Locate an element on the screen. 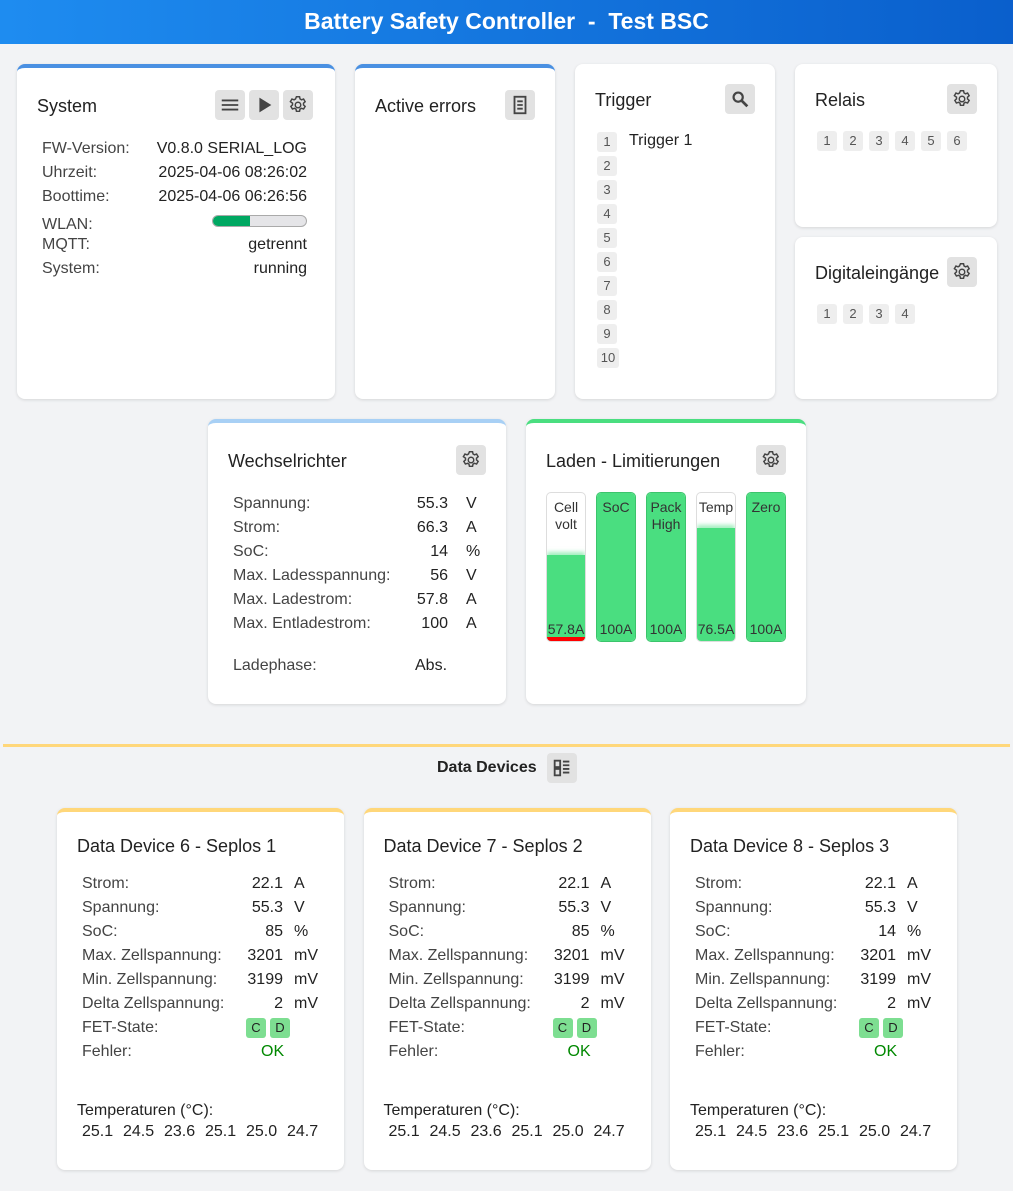 The height and width of the screenshot is (1191, 1013). row-label: Max. Ladesspannung: is located at coordinates (312, 575).